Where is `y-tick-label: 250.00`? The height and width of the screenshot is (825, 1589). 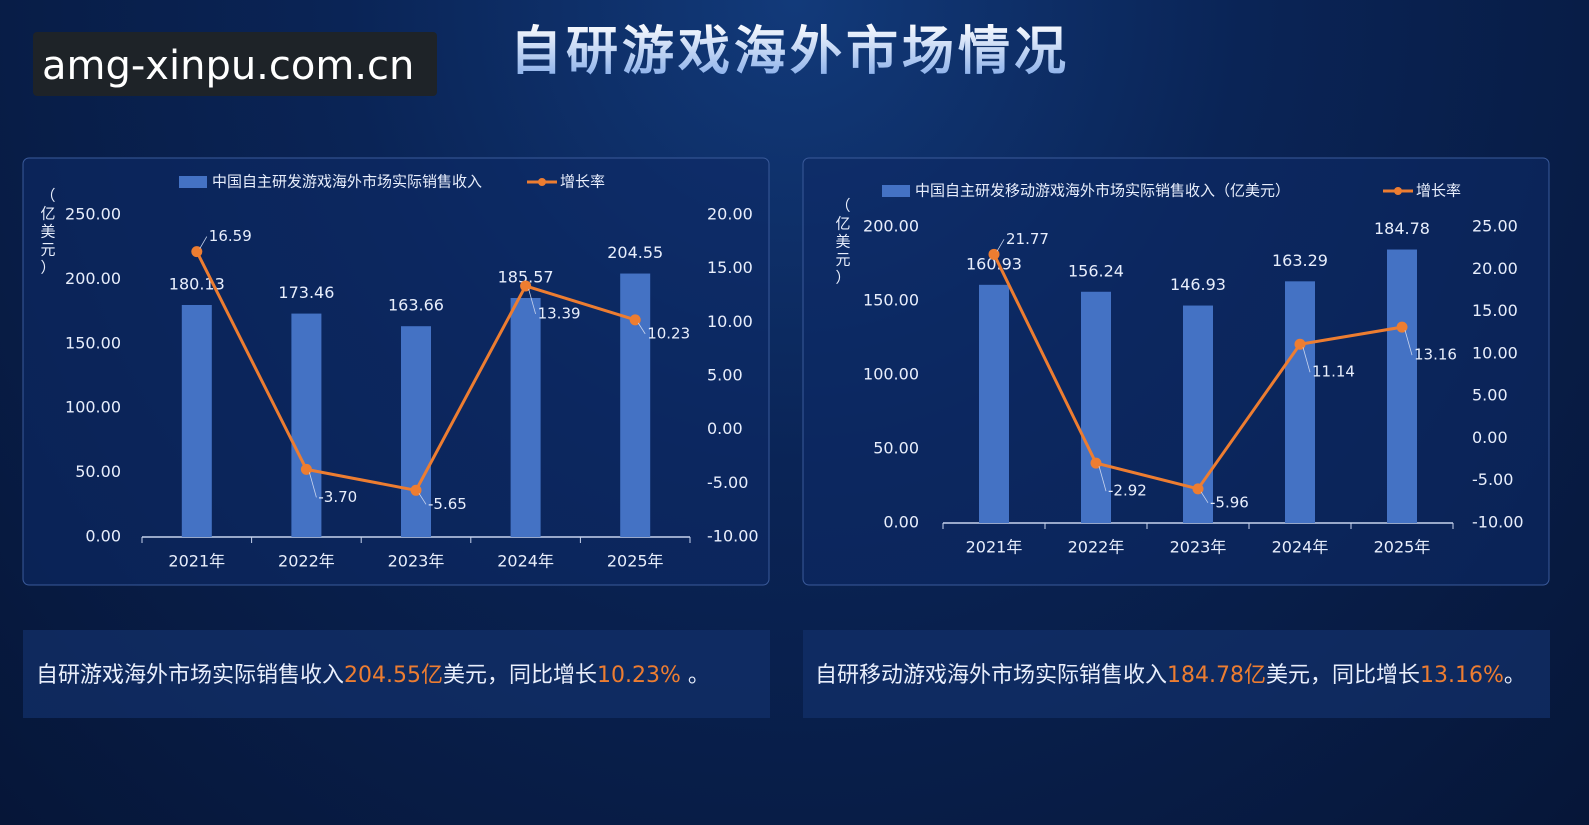
y-tick-label: 250.00 is located at coordinates (93, 214).